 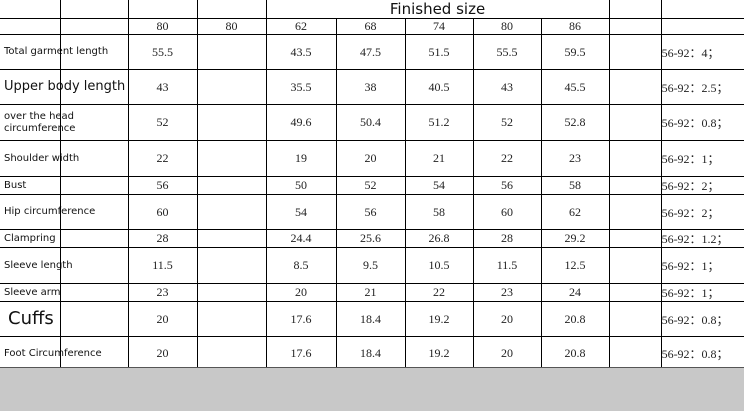 I want to click on value-cell: 25.6, so click(x=370, y=238).